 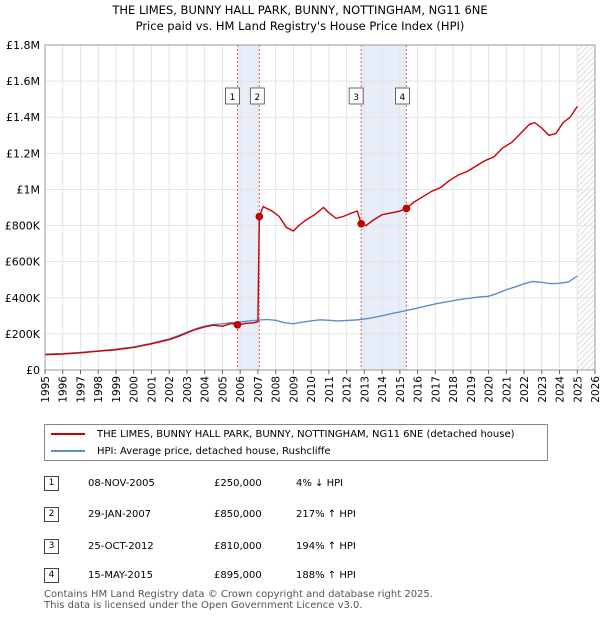 I want to click on transaction-hpi: 4% ↓ HPI, so click(x=320, y=483).